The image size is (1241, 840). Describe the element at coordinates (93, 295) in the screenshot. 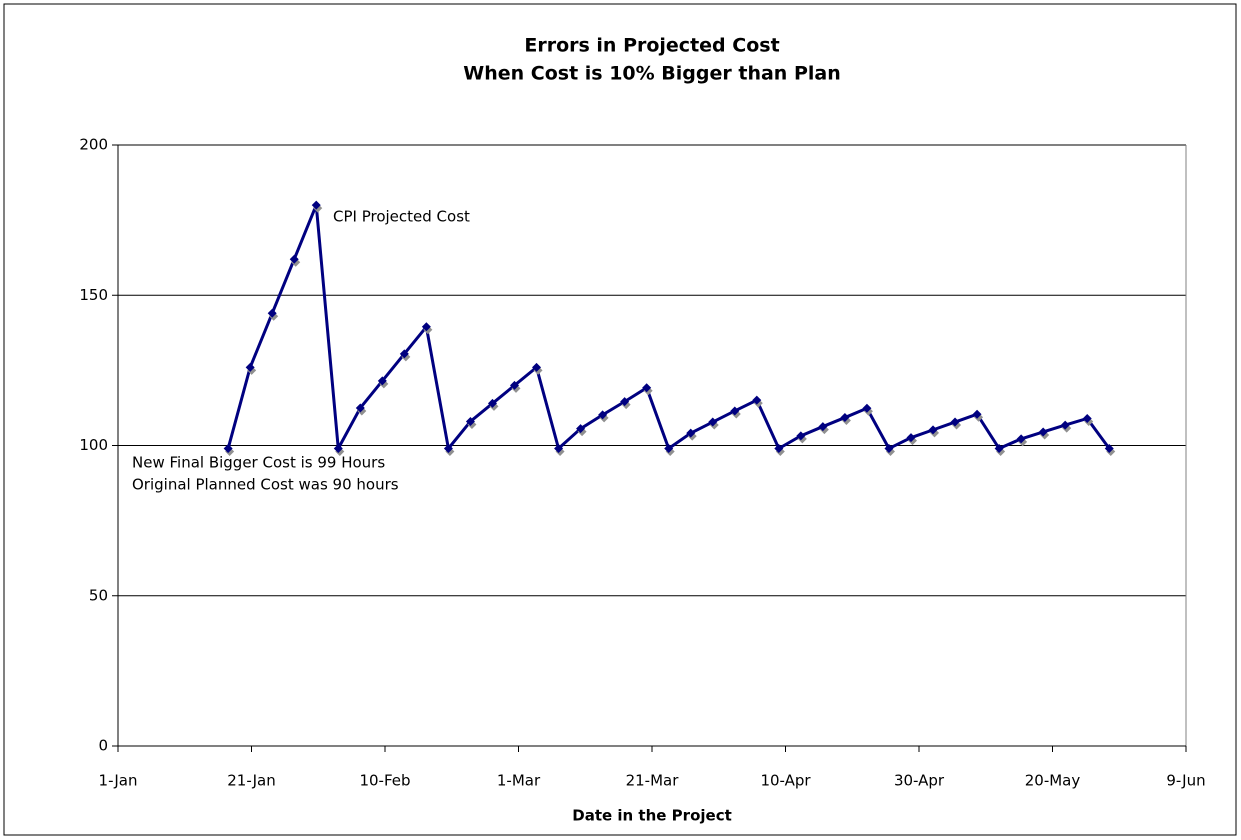

I see `y-tick-label: 150` at that location.